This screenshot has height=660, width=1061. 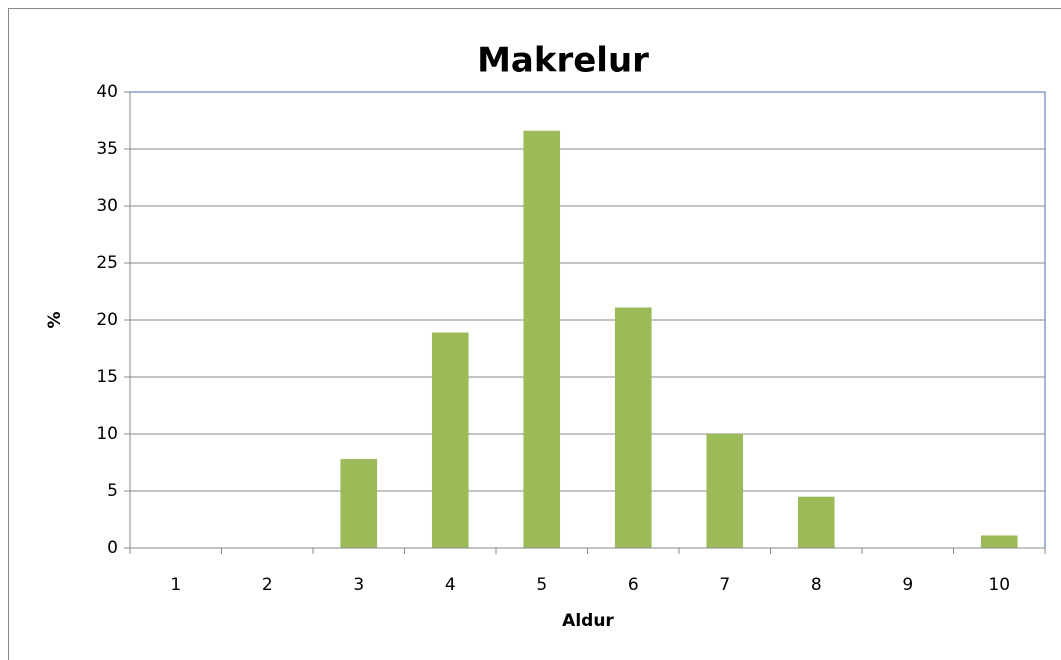 I want to click on y-tick-label: 30, so click(x=107, y=206).